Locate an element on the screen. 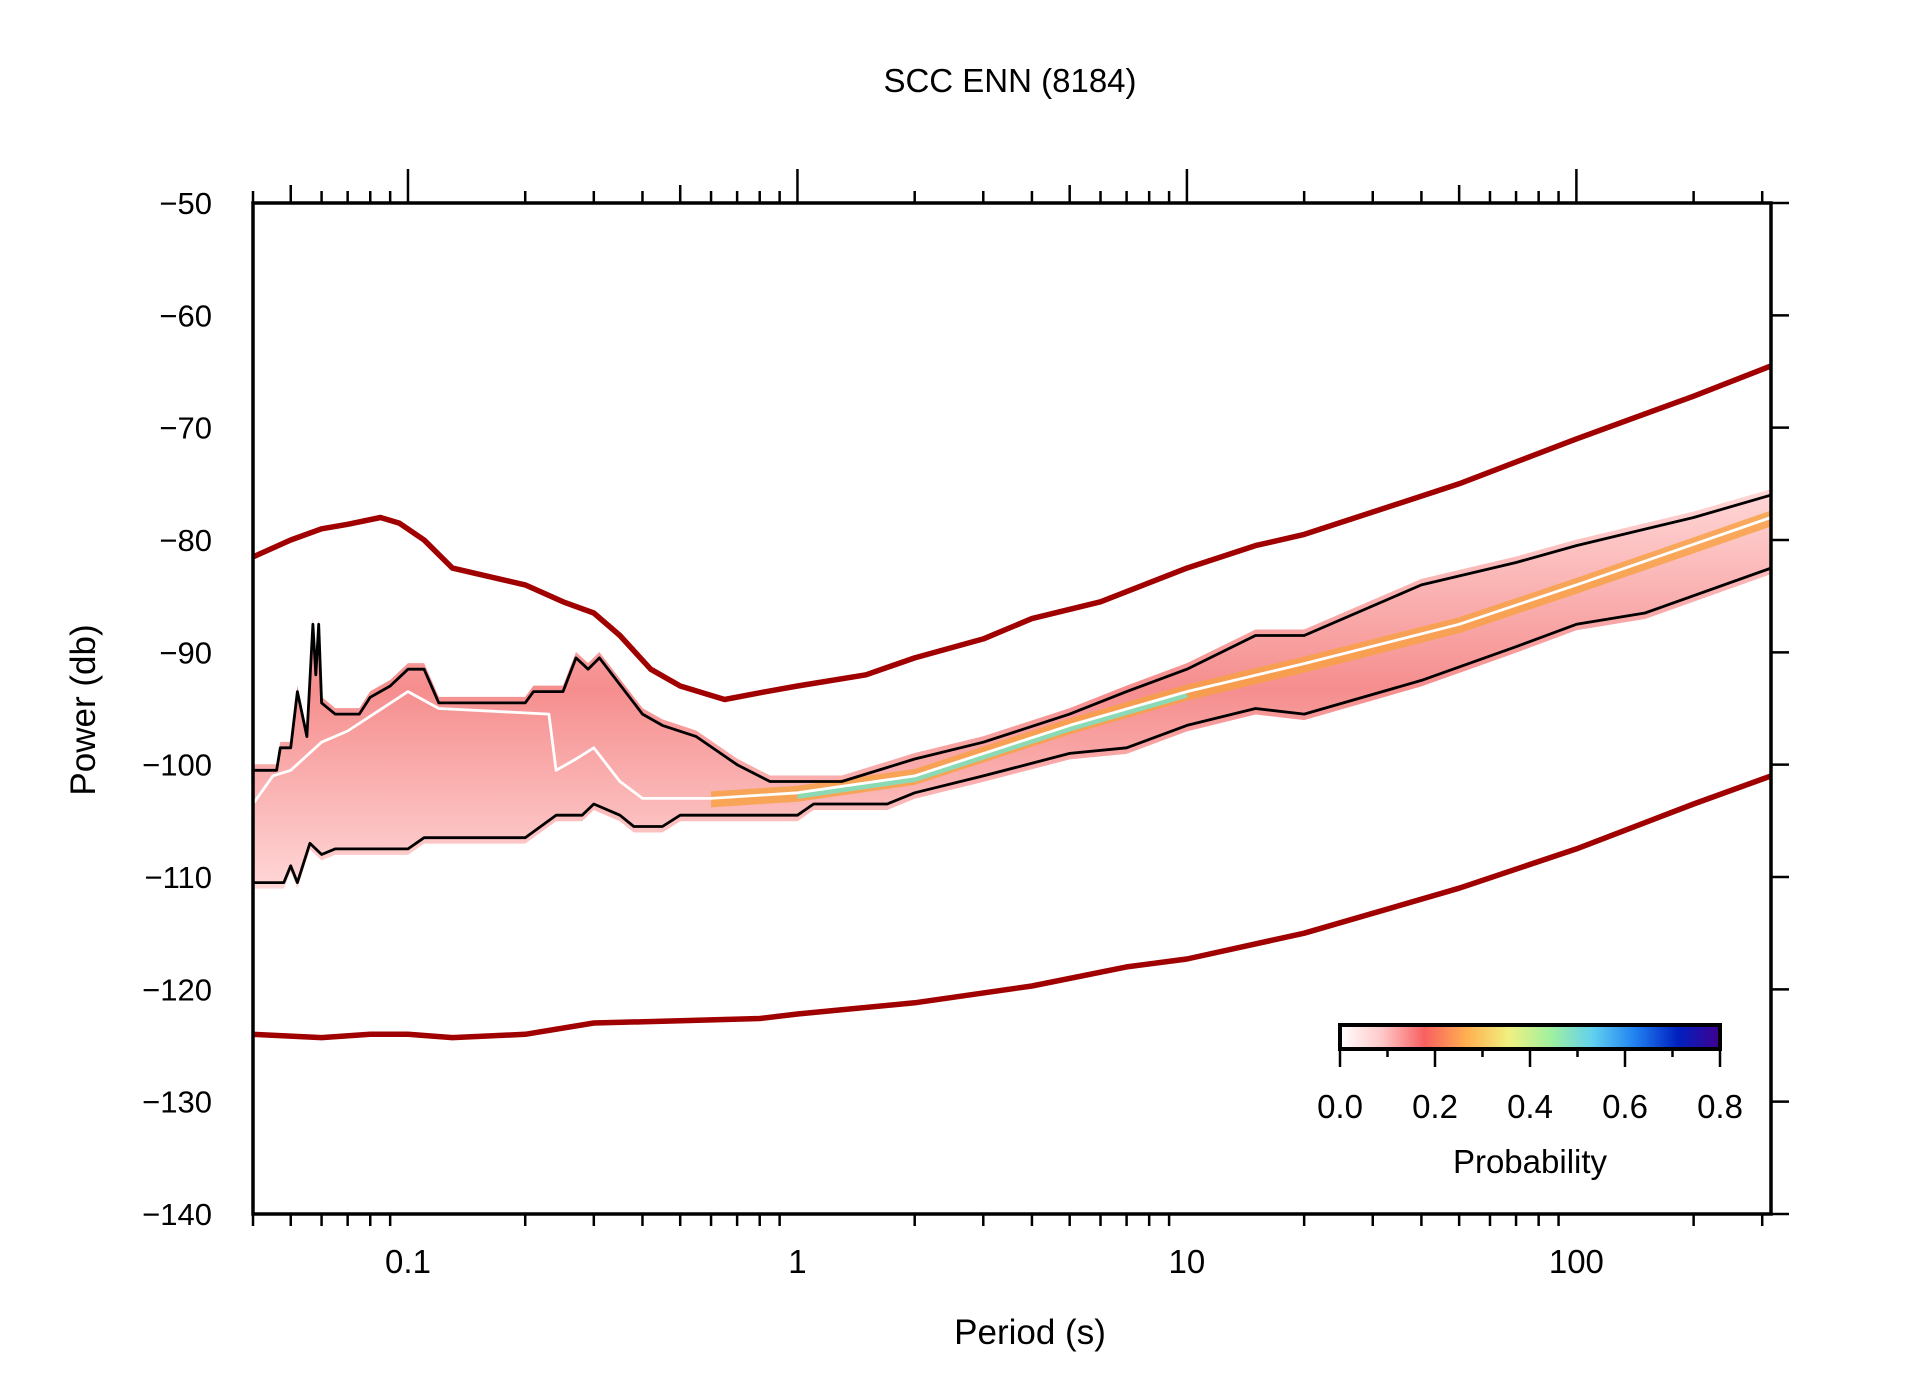 This screenshot has width=1910, height=1389. x-tick-label: 10 is located at coordinates (1187, 1261).